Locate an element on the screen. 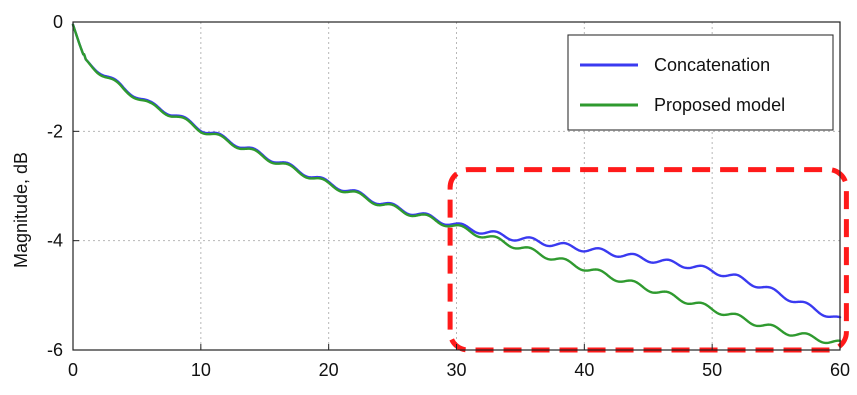 Image resolution: width=857 pixels, height=395 pixels. x-tick-label-40: 40 is located at coordinates (584, 370).